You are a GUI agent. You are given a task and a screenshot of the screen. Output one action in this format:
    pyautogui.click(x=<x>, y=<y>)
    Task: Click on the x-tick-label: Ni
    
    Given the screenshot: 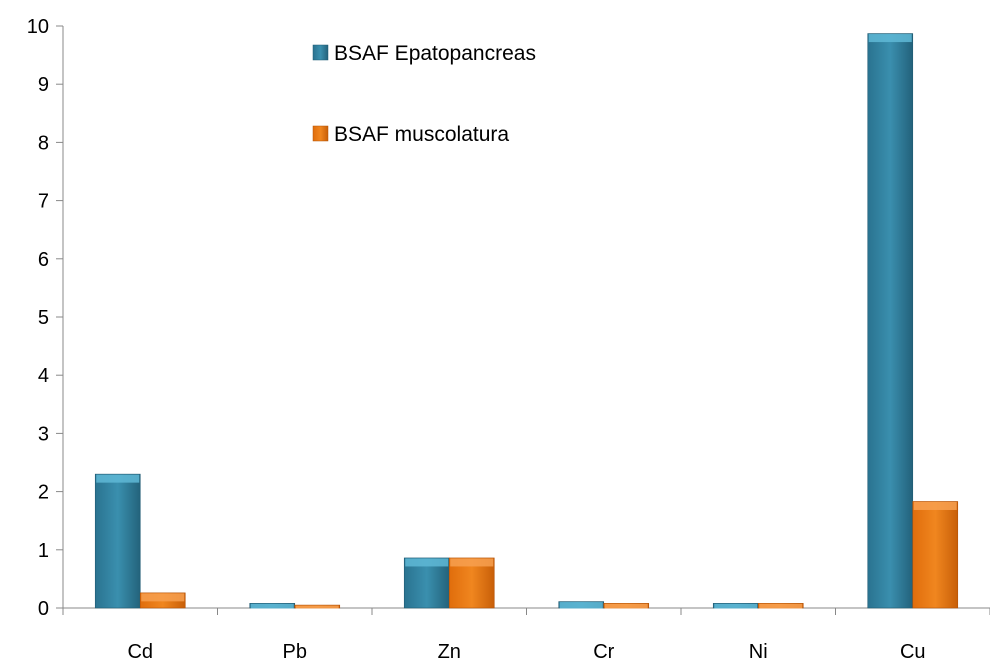 What is the action you would take?
    pyautogui.click(x=758, y=652)
    